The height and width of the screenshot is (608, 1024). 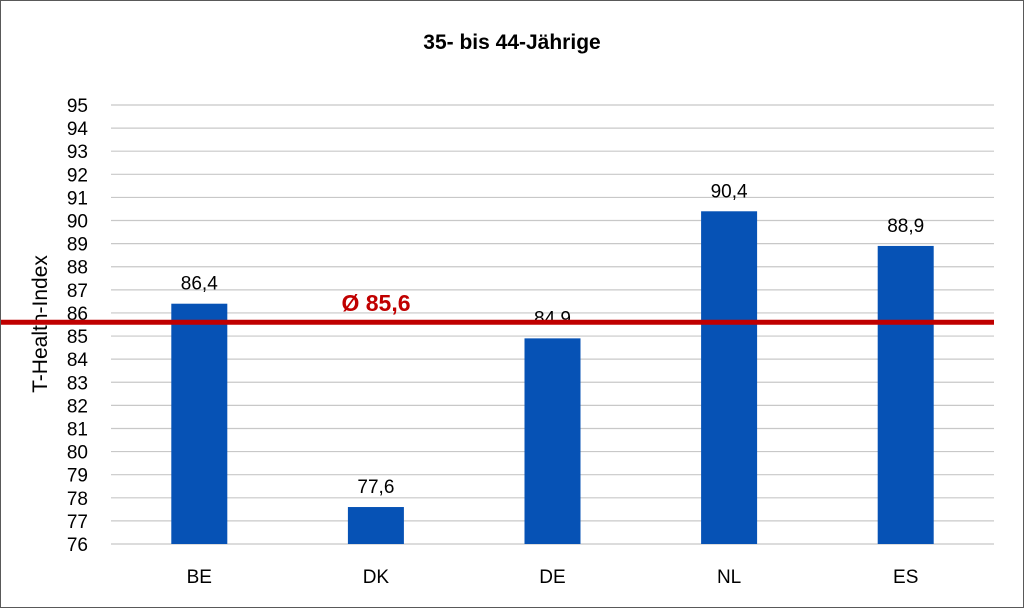 I want to click on y-tick-label: 94, so click(x=78, y=129).